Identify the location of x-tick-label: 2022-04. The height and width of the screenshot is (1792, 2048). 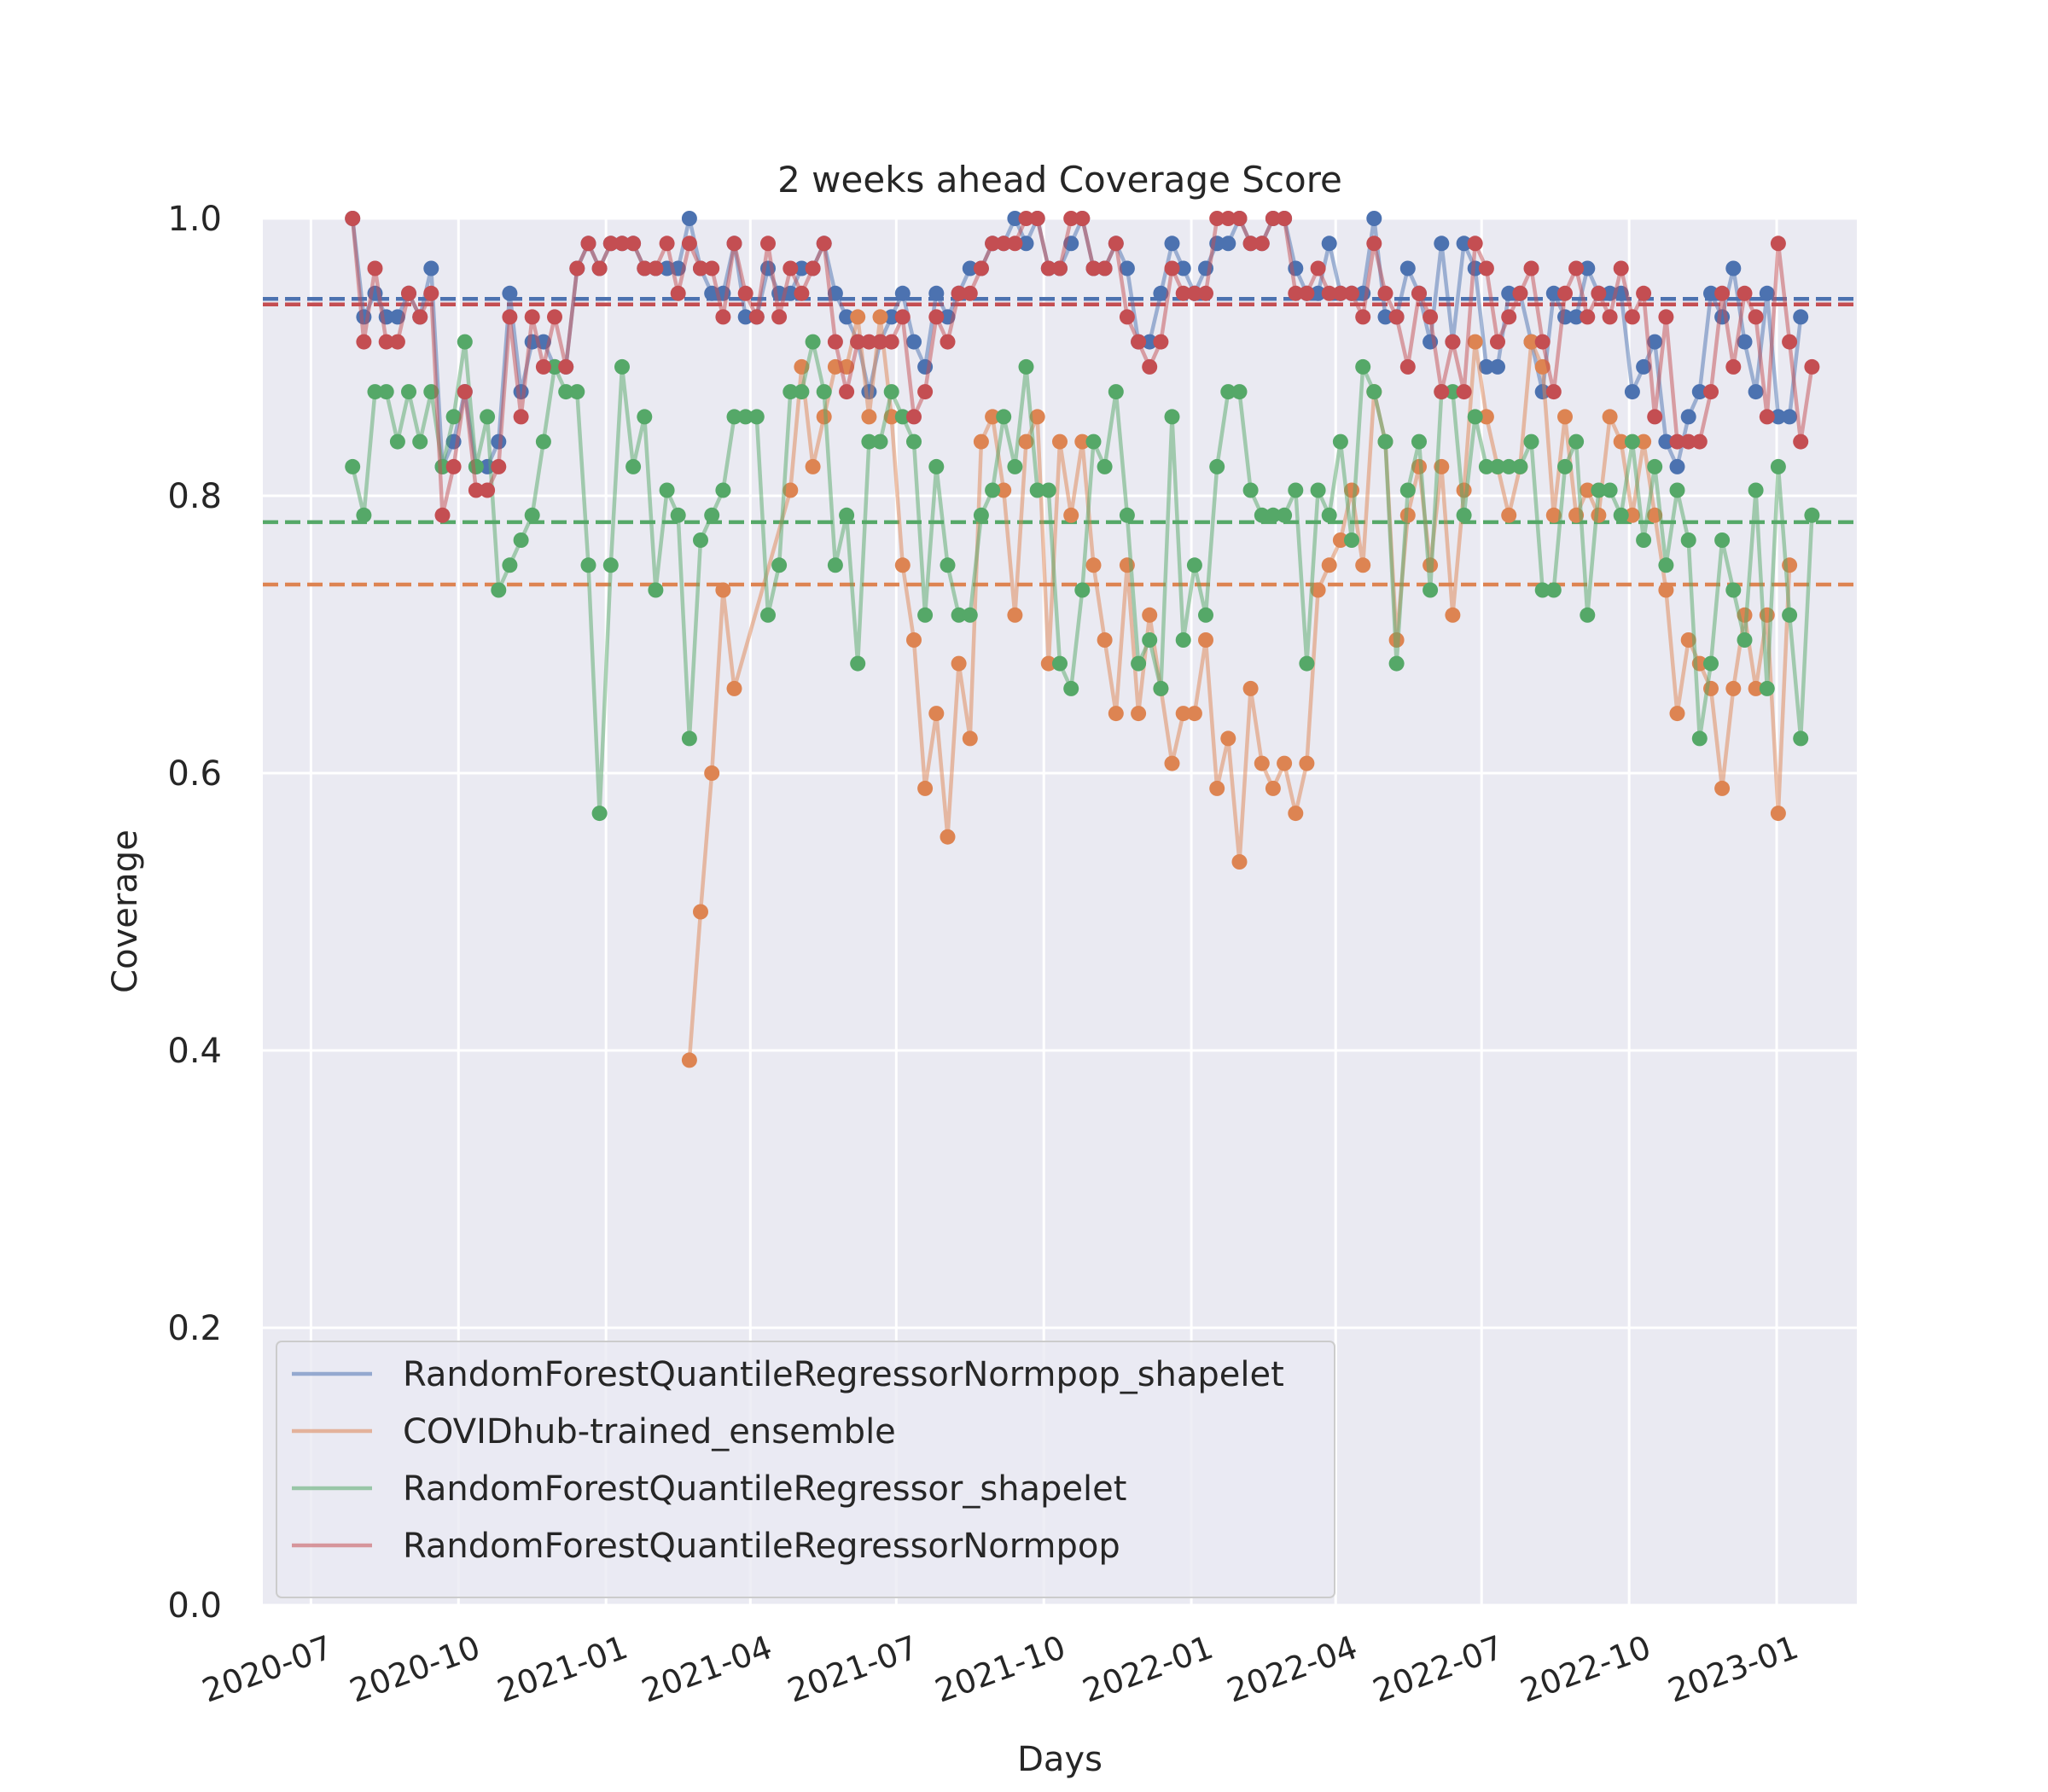
(1292, 1669).